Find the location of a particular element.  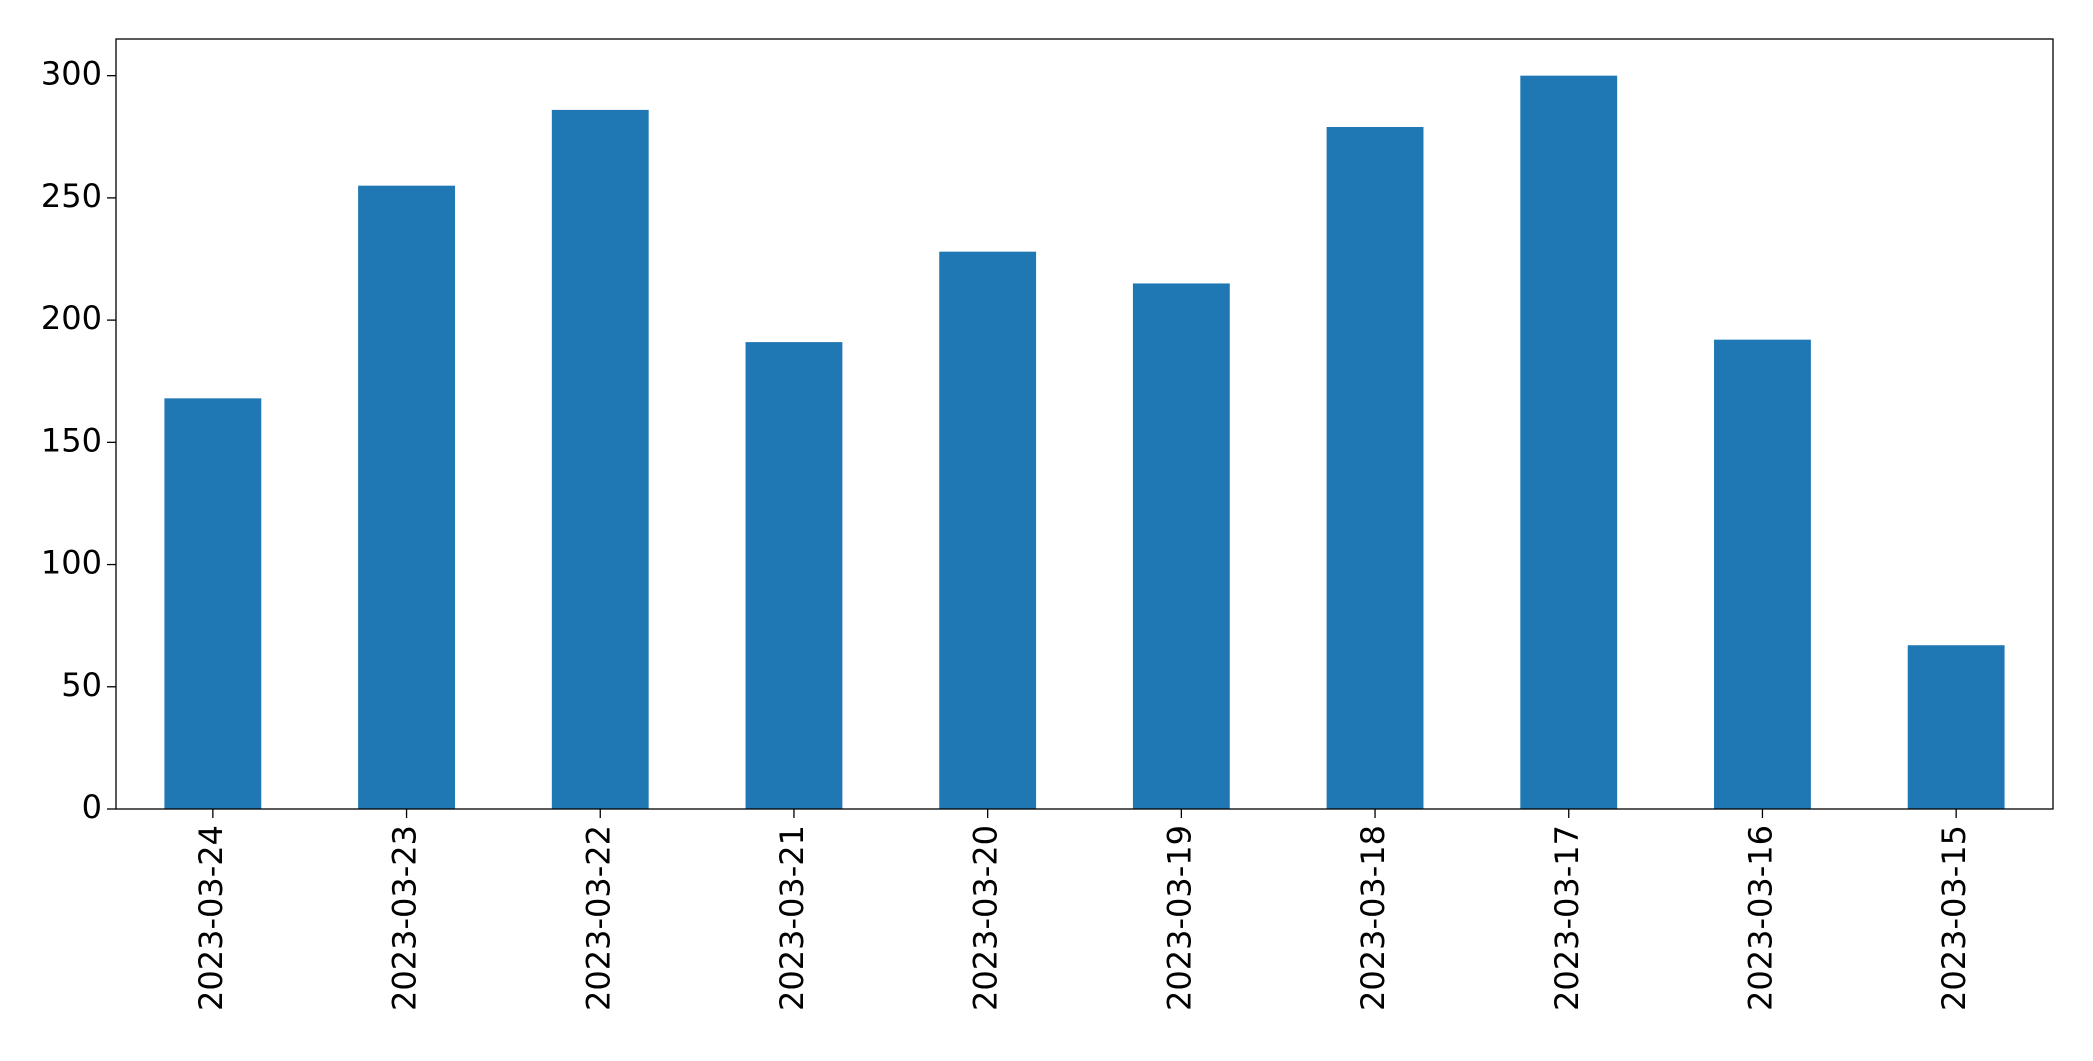

y-tick-label: 150 is located at coordinates (71, 440).